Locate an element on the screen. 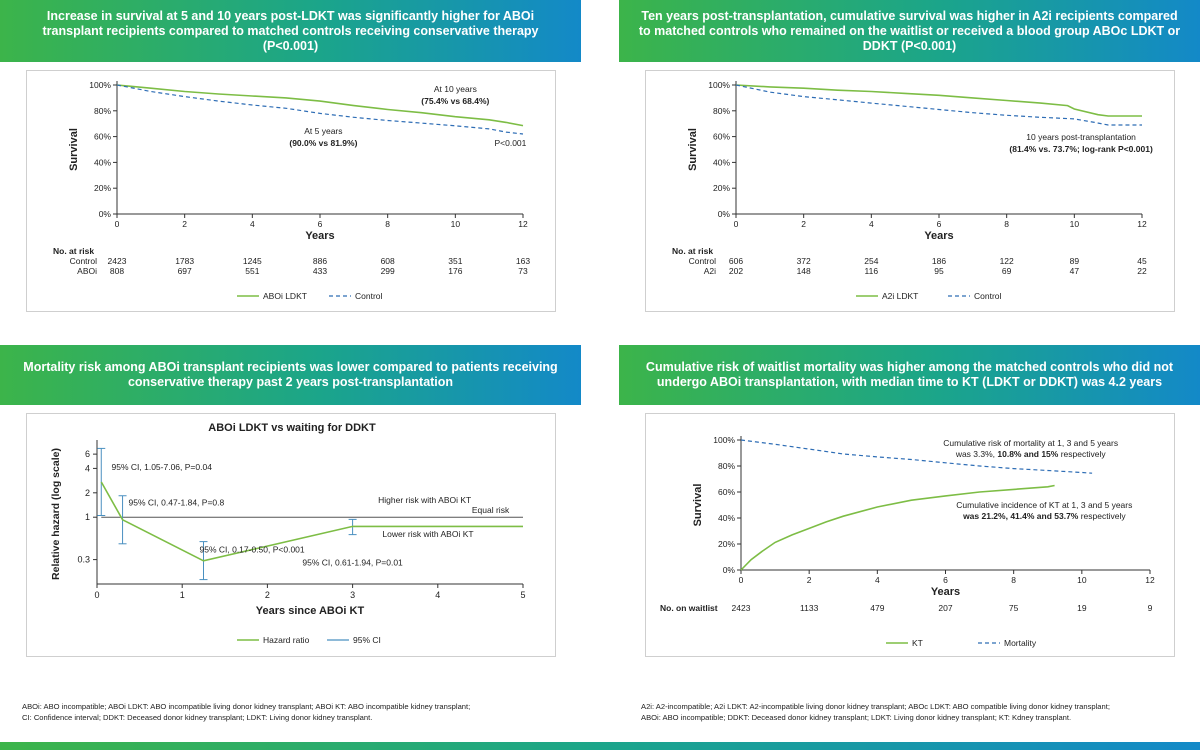 This screenshot has width=1200, height=750. risk-value: 69 is located at coordinates (1007, 271).